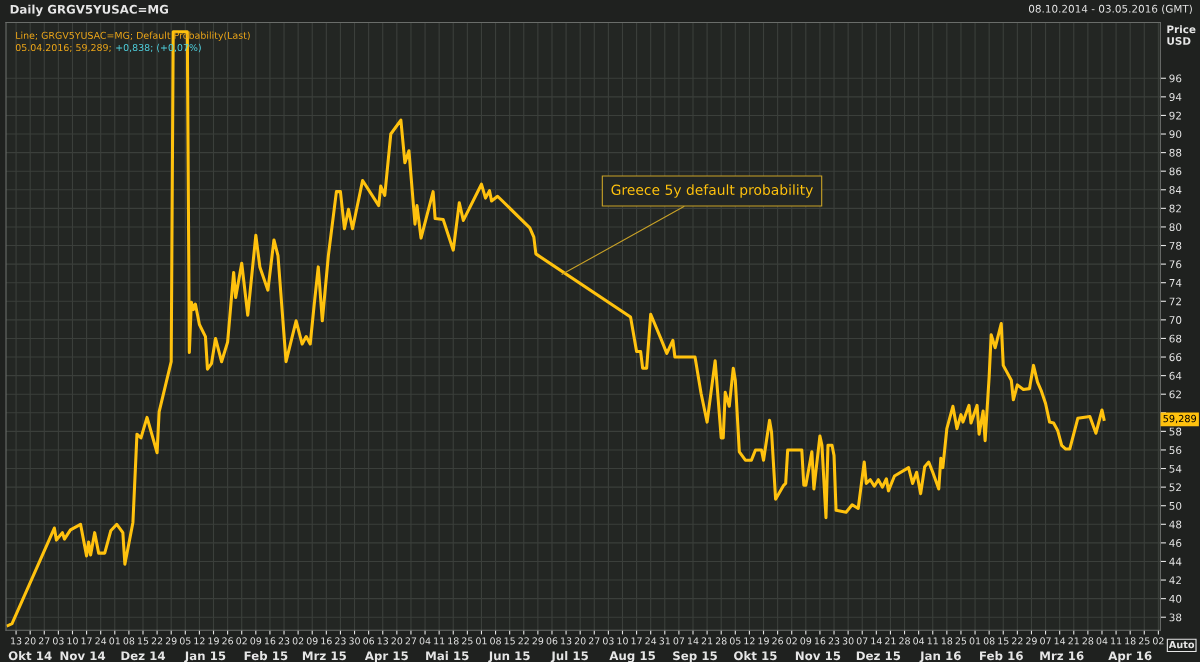 Image resolution: width=1200 pixels, height=662 pixels. Describe the element at coordinates (1175, 543) in the screenshot. I see `y-tick-label: 46` at that location.